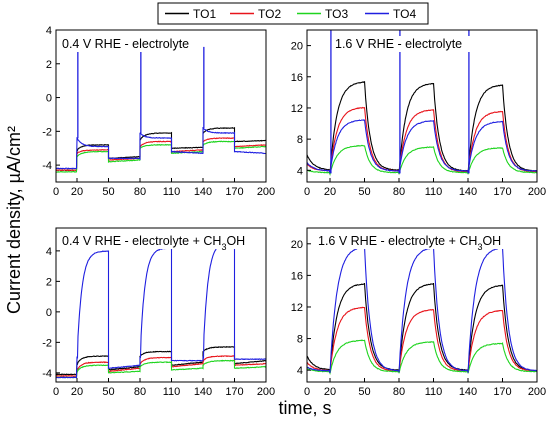 The image size is (550, 425). I want to click on panel-title: 0.4 V RHE - electrolyte, so click(125, 44).